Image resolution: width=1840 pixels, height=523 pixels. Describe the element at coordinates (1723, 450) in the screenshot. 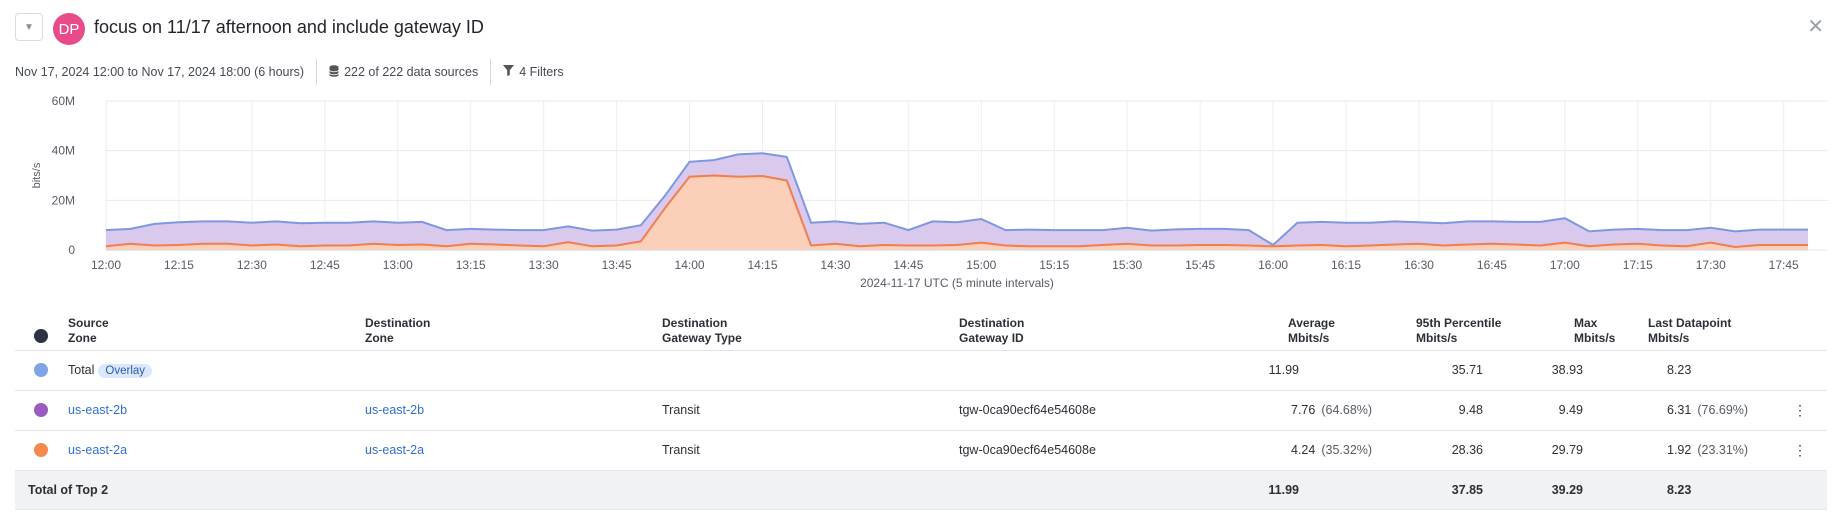

I see `last-pct: (23.31%)` at that location.